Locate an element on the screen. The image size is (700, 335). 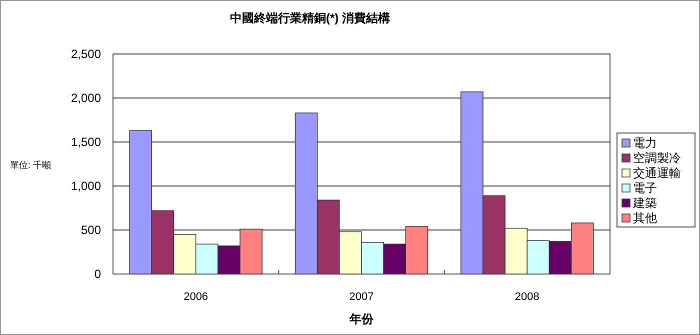
y-axis-title: 單位: 千噸 is located at coordinates (31, 165).